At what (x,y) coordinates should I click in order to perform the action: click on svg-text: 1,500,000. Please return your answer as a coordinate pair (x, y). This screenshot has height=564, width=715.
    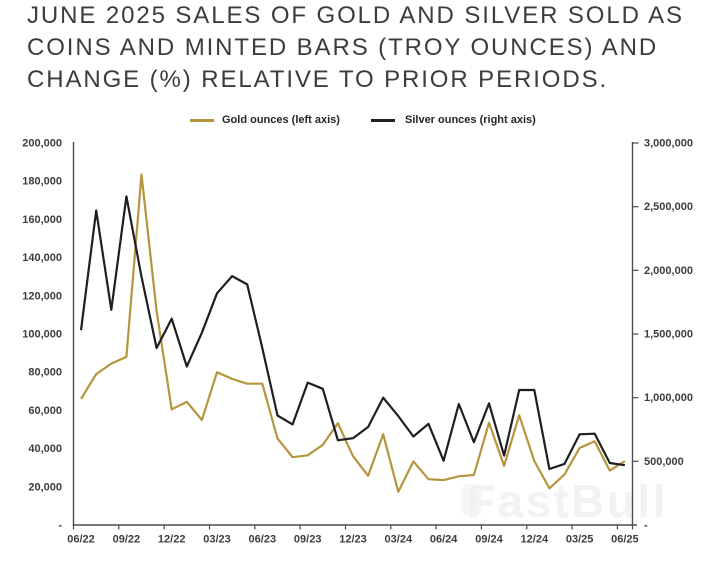
    Looking at the image, I should click on (668, 335).